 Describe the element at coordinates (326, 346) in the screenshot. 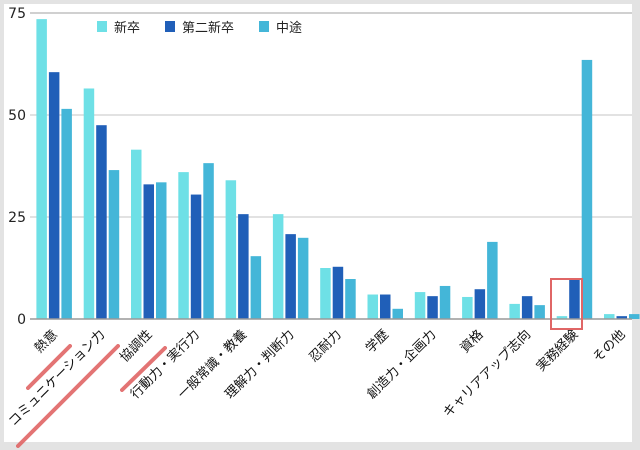

I see `x-tick-label: 忍耐力` at that location.